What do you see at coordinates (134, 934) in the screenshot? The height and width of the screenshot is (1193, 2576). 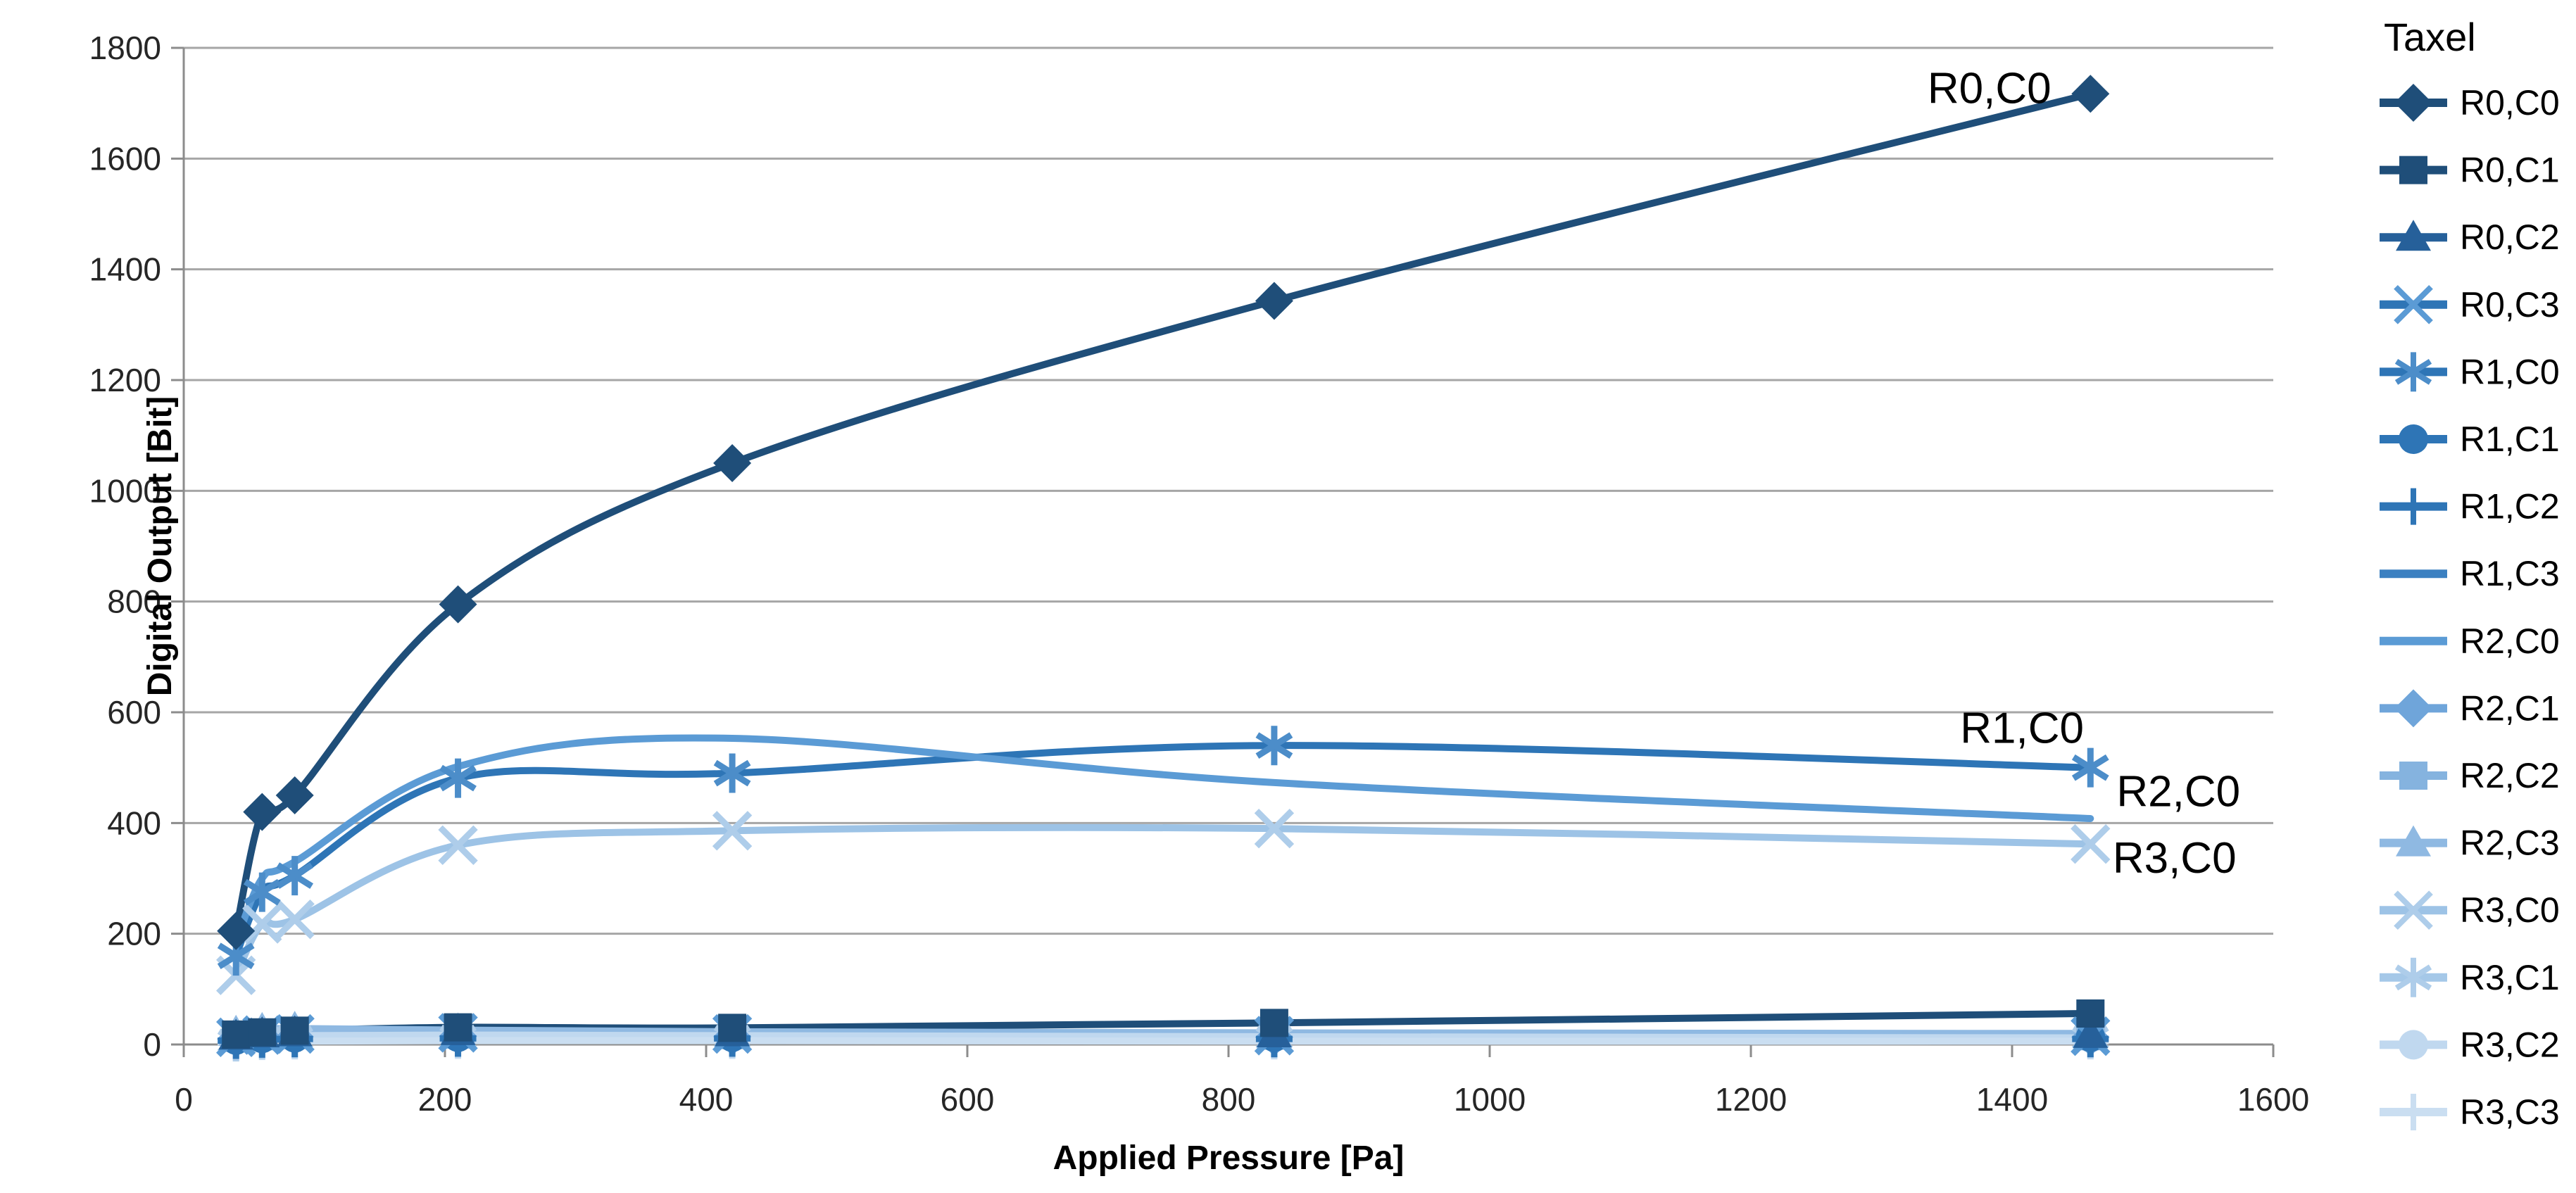 I see `y-tick-label: 200` at bounding box center [134, 934].